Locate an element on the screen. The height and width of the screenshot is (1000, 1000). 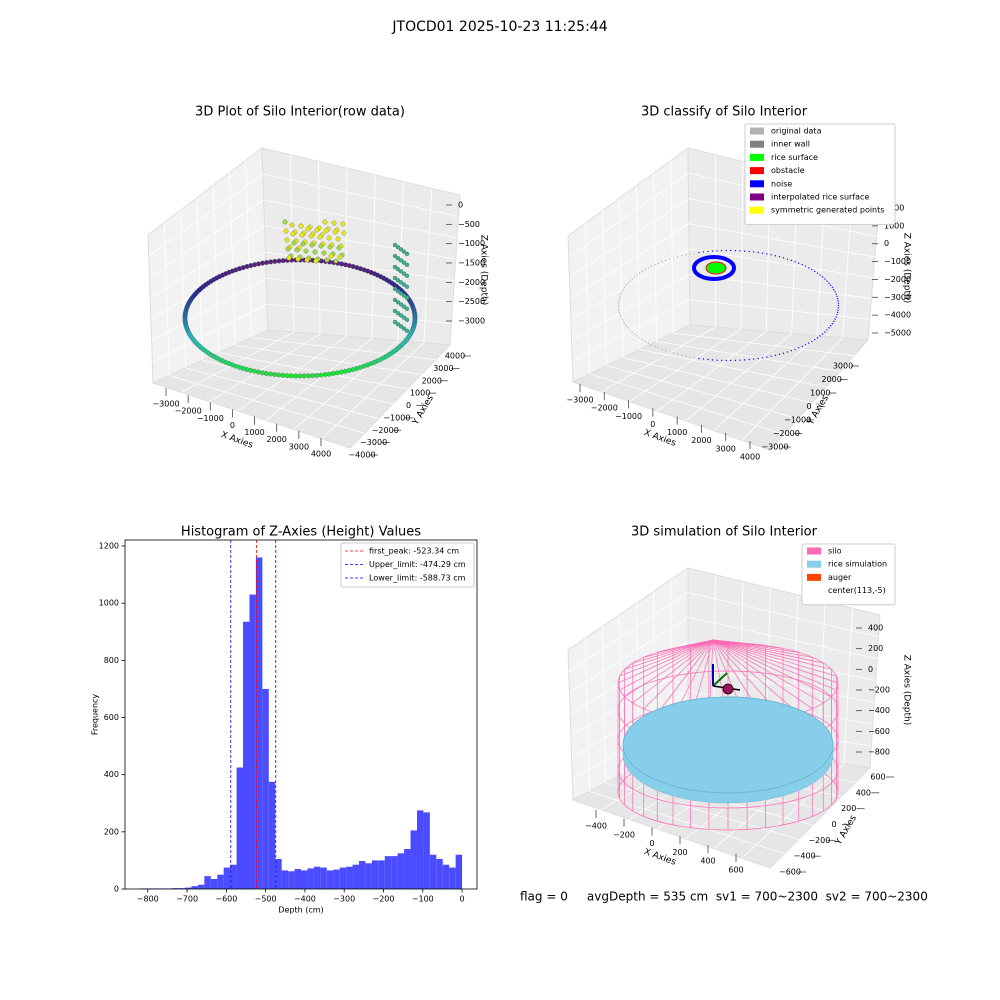
z-axis-label: Z Axies (Depth) is located at coordinates (907, 268).